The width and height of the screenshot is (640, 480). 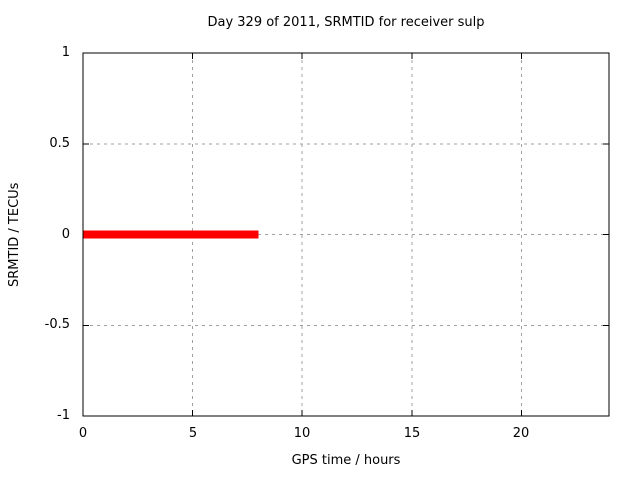 I want to click on x-tick-label-10: 10, so click(x=302, y=433).